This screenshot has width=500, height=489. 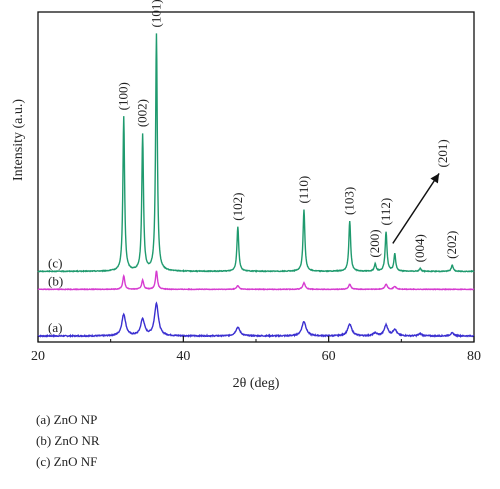 I want to click on x-tick-label-80: 80, so click(x=474, y=356).